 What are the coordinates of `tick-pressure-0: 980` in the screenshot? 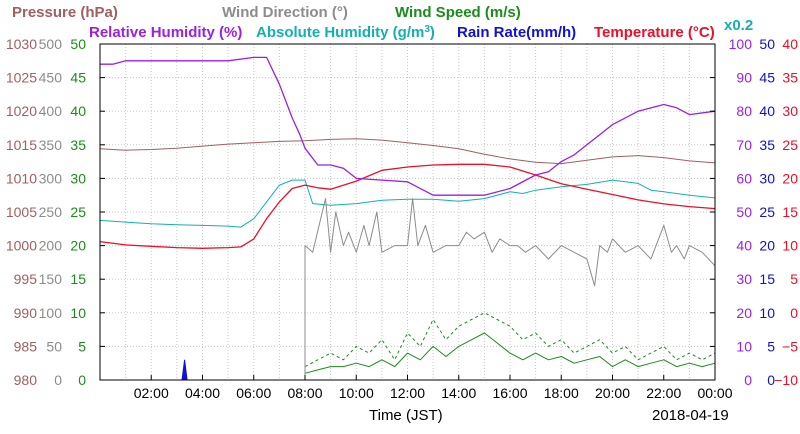 It's located at (26, 380).